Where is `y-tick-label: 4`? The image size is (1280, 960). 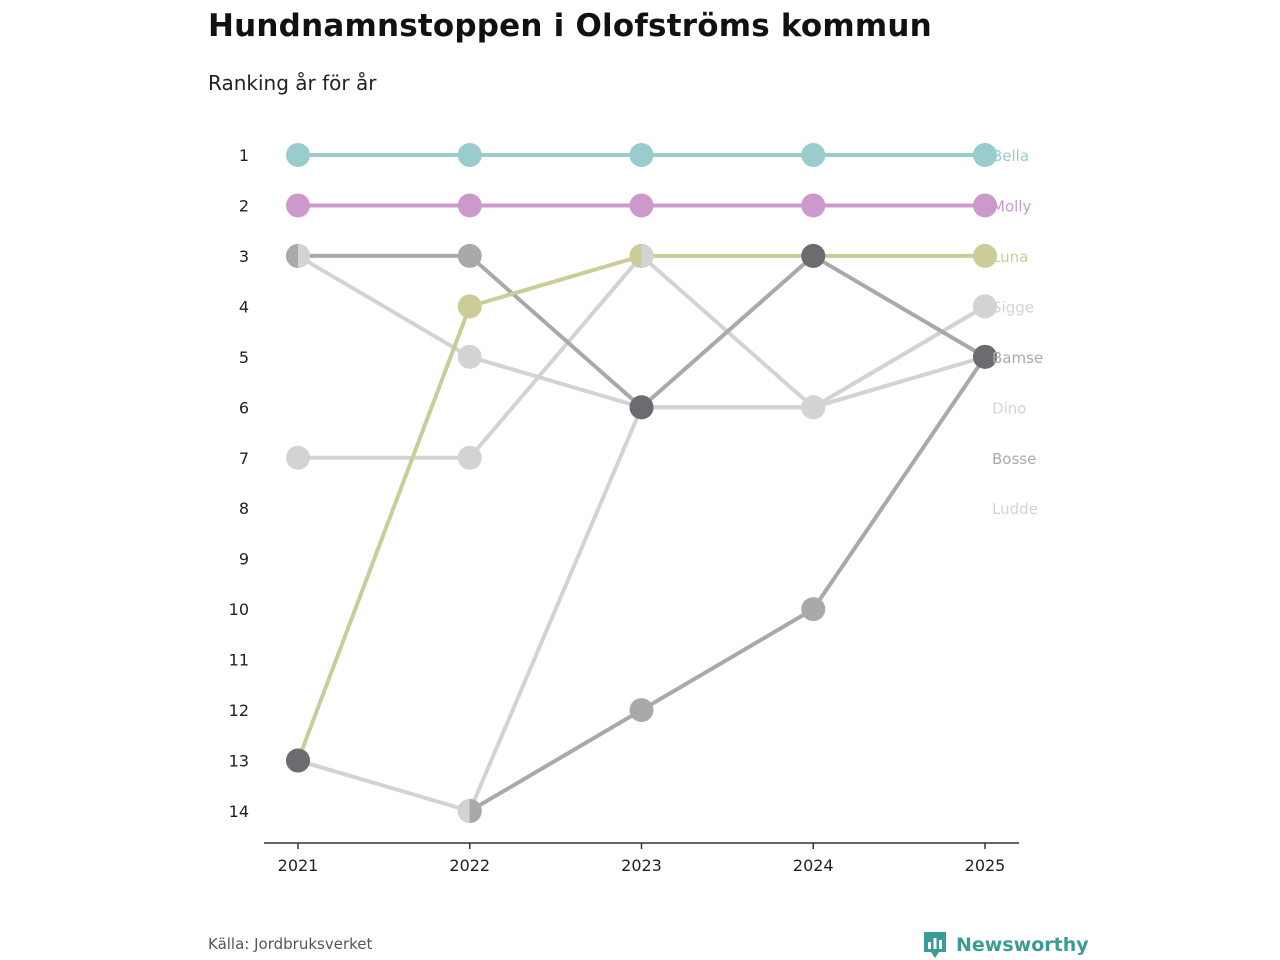
y-tick-label: 4 is located at coordinates (244, 306).